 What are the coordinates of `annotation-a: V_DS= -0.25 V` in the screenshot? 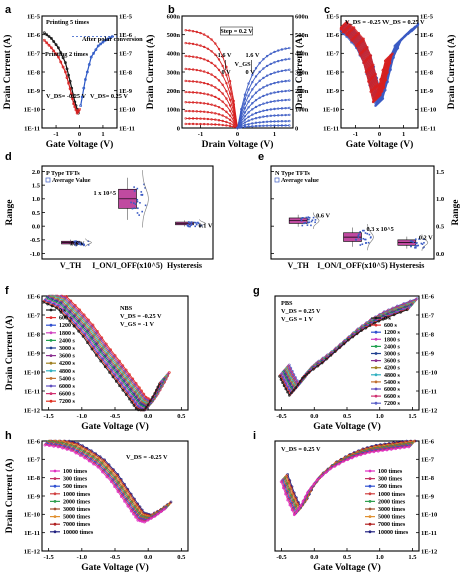 It's located at (66, 96).